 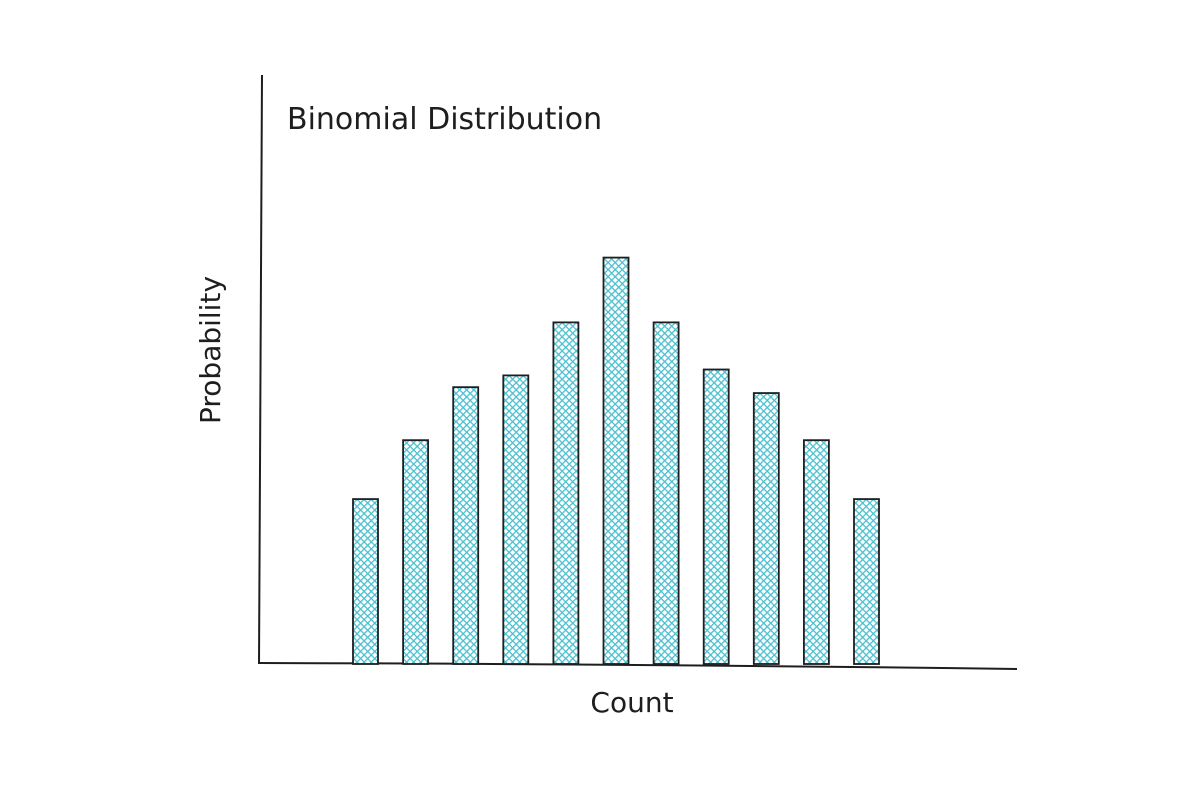 What do you see at coordinates (444, 119) in the screenshot?
I see `chart-title: Binomial Distribution` at bounding box center [444, 119].